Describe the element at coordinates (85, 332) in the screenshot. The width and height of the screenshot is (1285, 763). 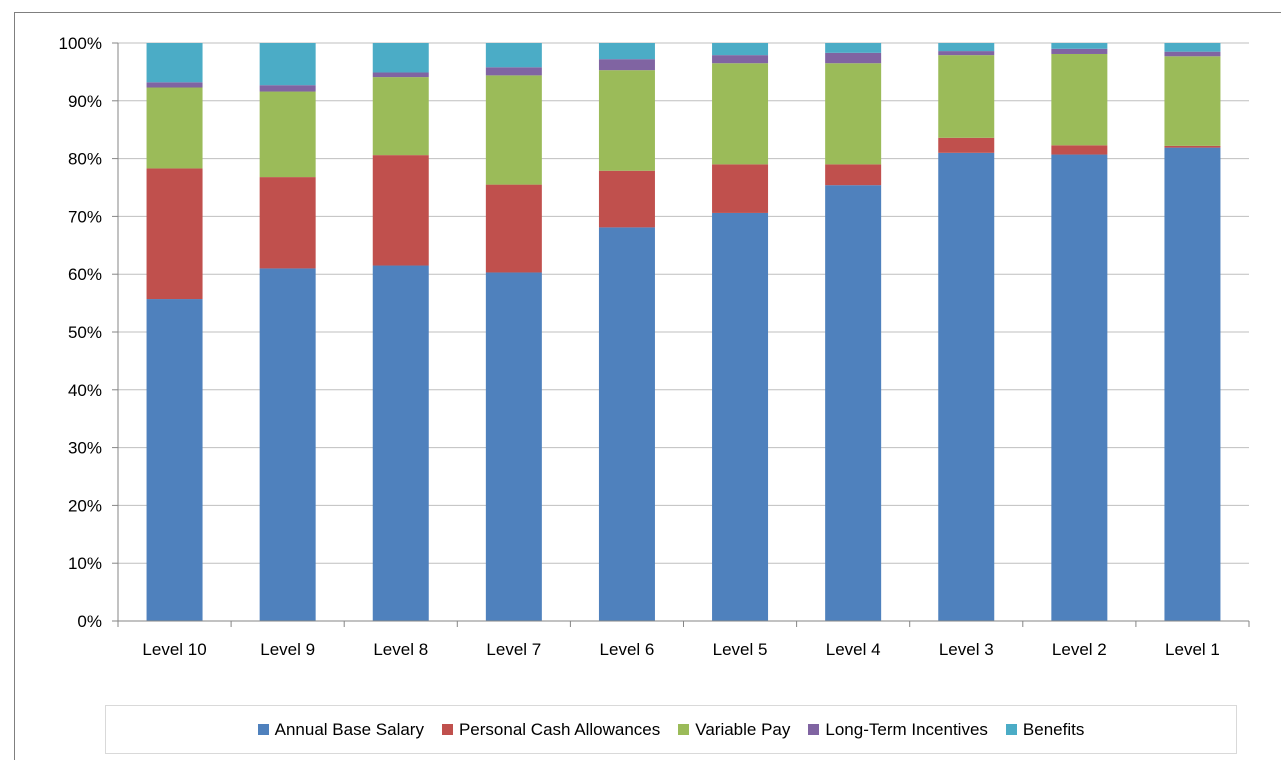
I see `y-tick-label: 50%` at that location.